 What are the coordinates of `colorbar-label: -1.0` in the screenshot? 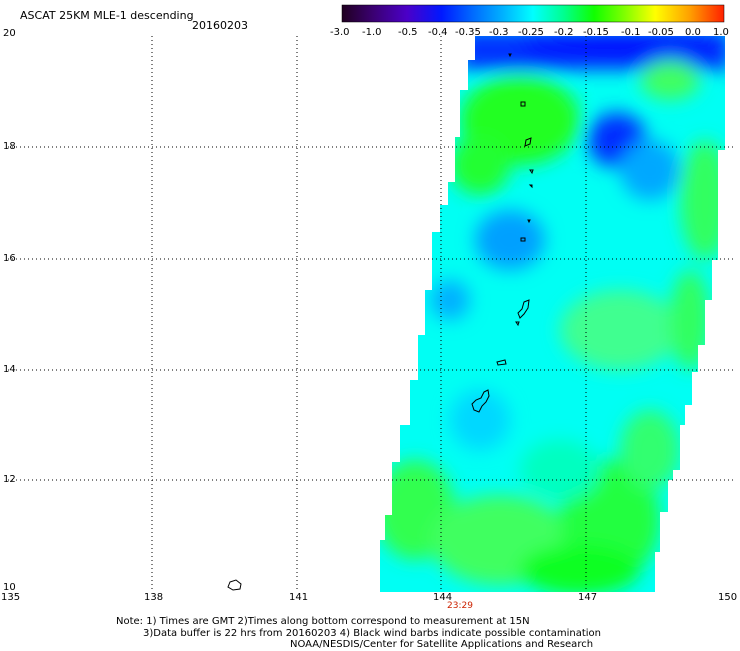 It's located at (372, 32).